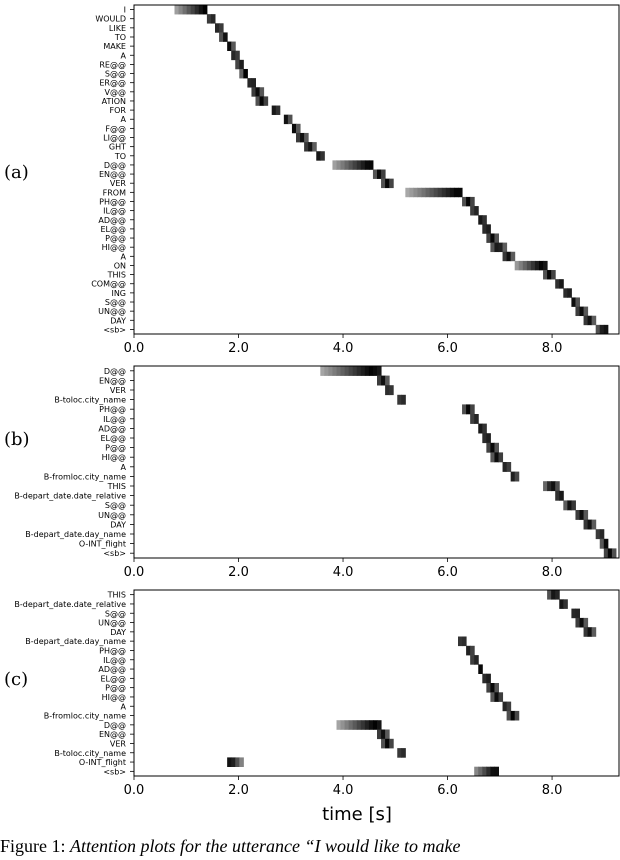 The width and height of the screenshot is (620, 860). I want to click on row-label: B-toloc.city_name, so click(90, 400).